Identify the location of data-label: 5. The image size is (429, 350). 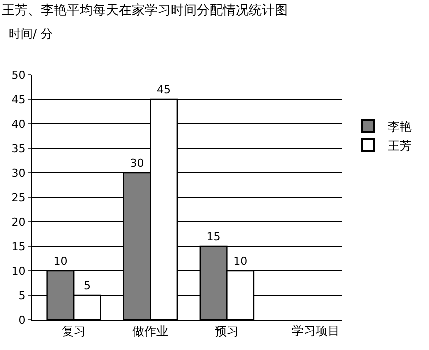
(87, 286).